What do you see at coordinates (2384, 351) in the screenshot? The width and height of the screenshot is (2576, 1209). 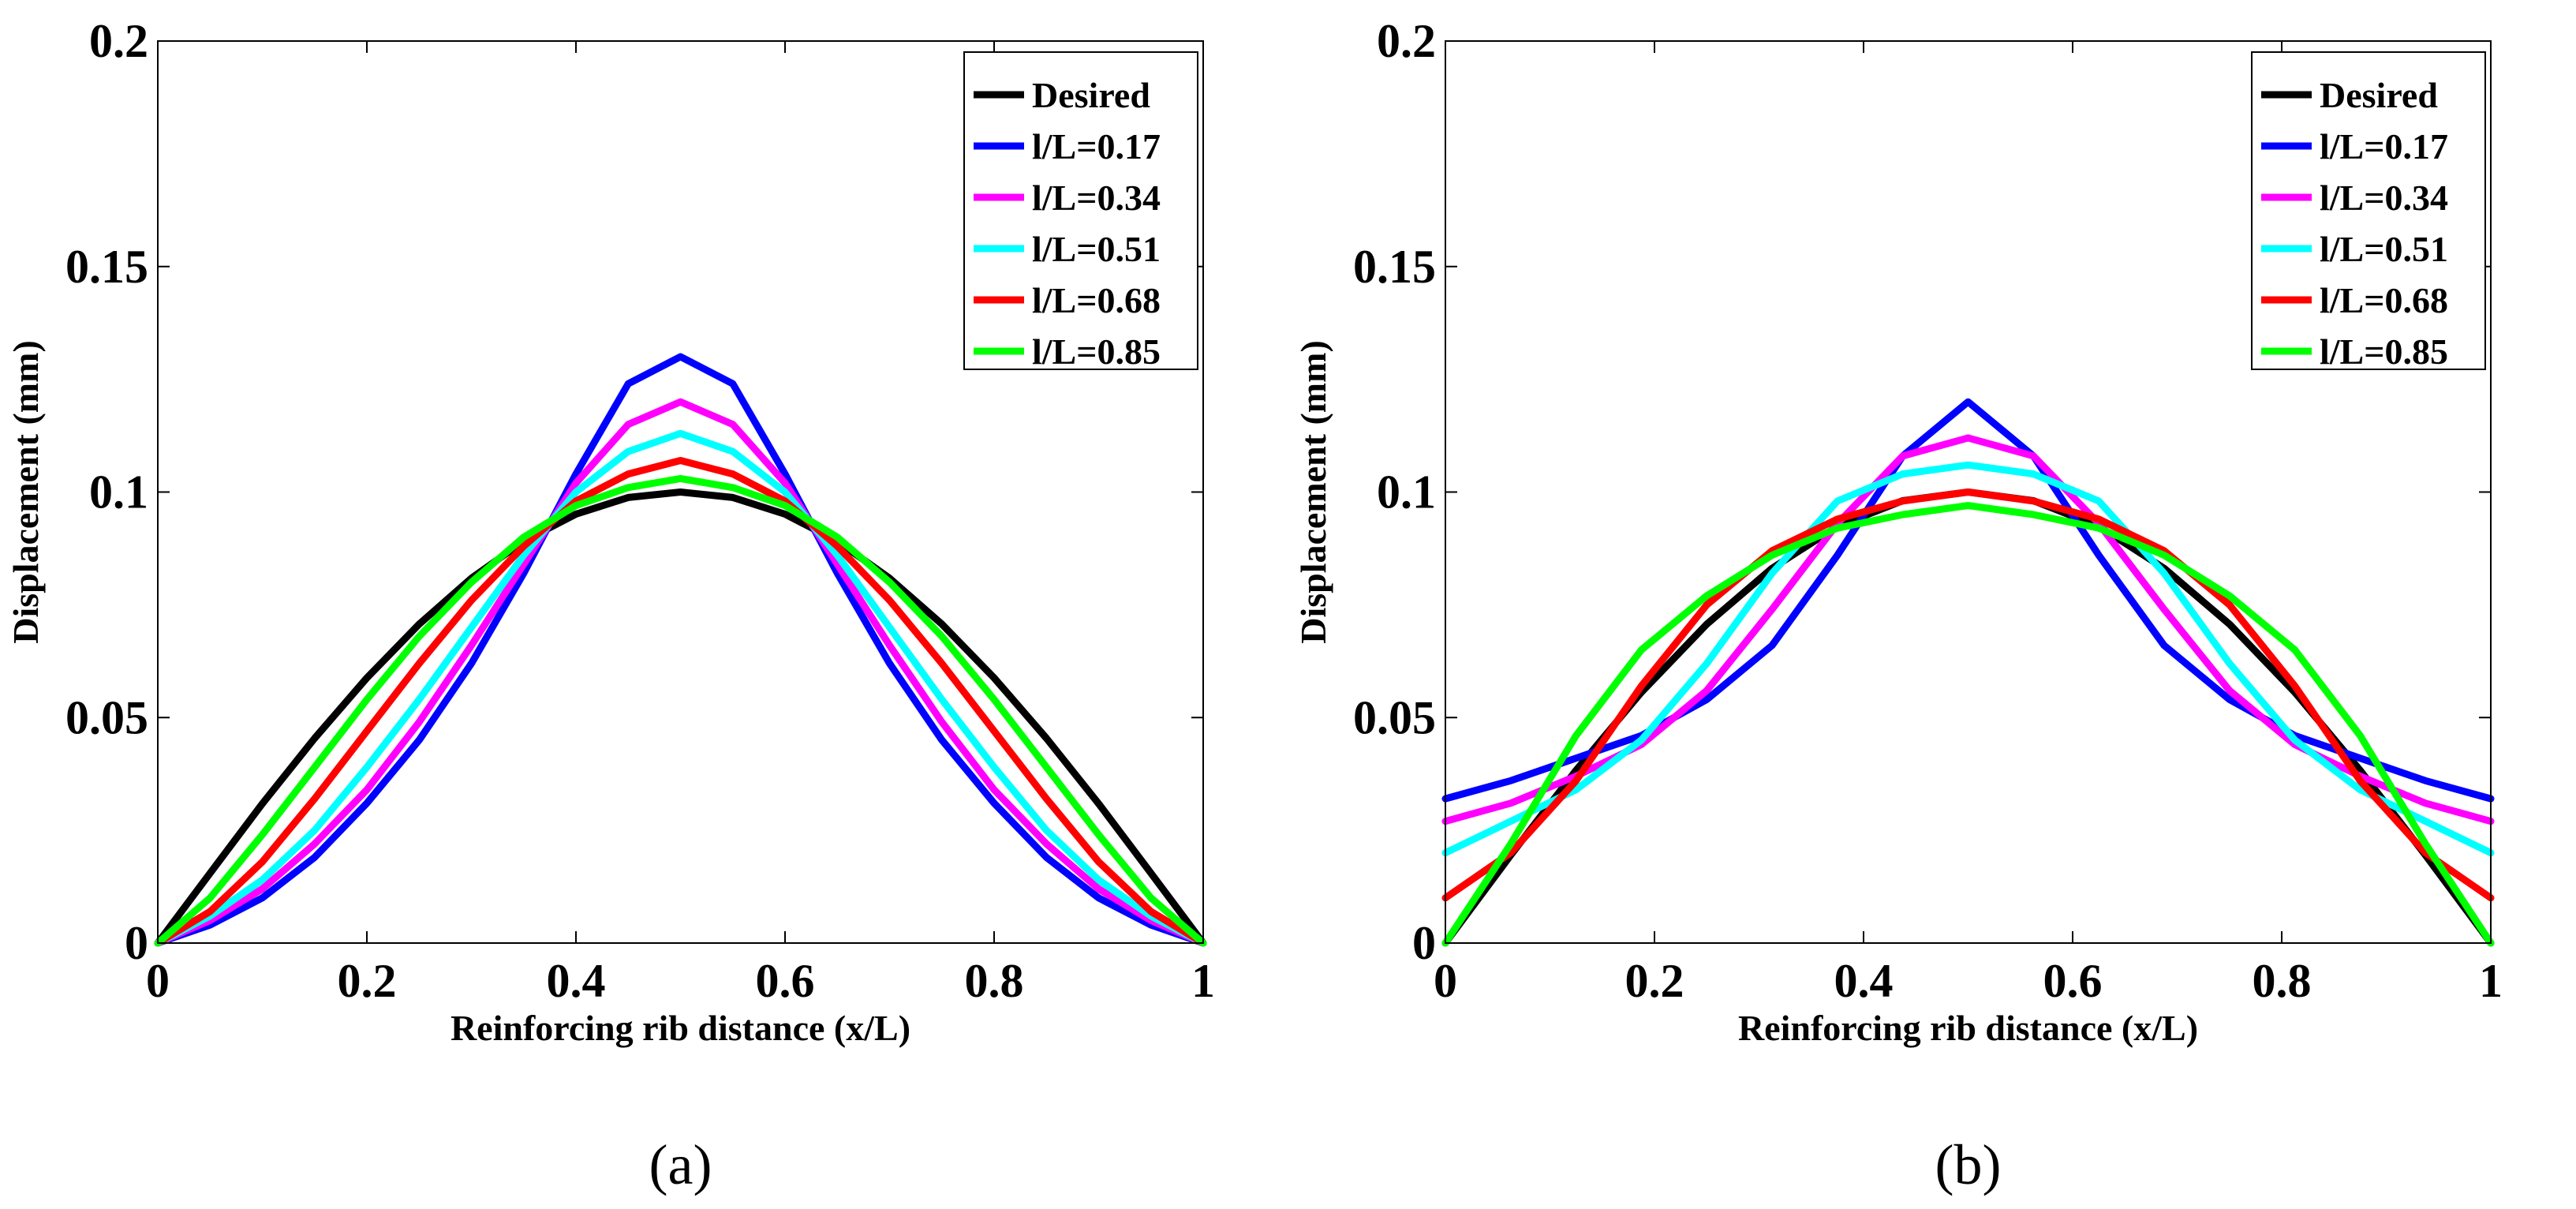 I see `chart-b-legend-label-5: l/L=0.85` at bounding box center [2384, 351].